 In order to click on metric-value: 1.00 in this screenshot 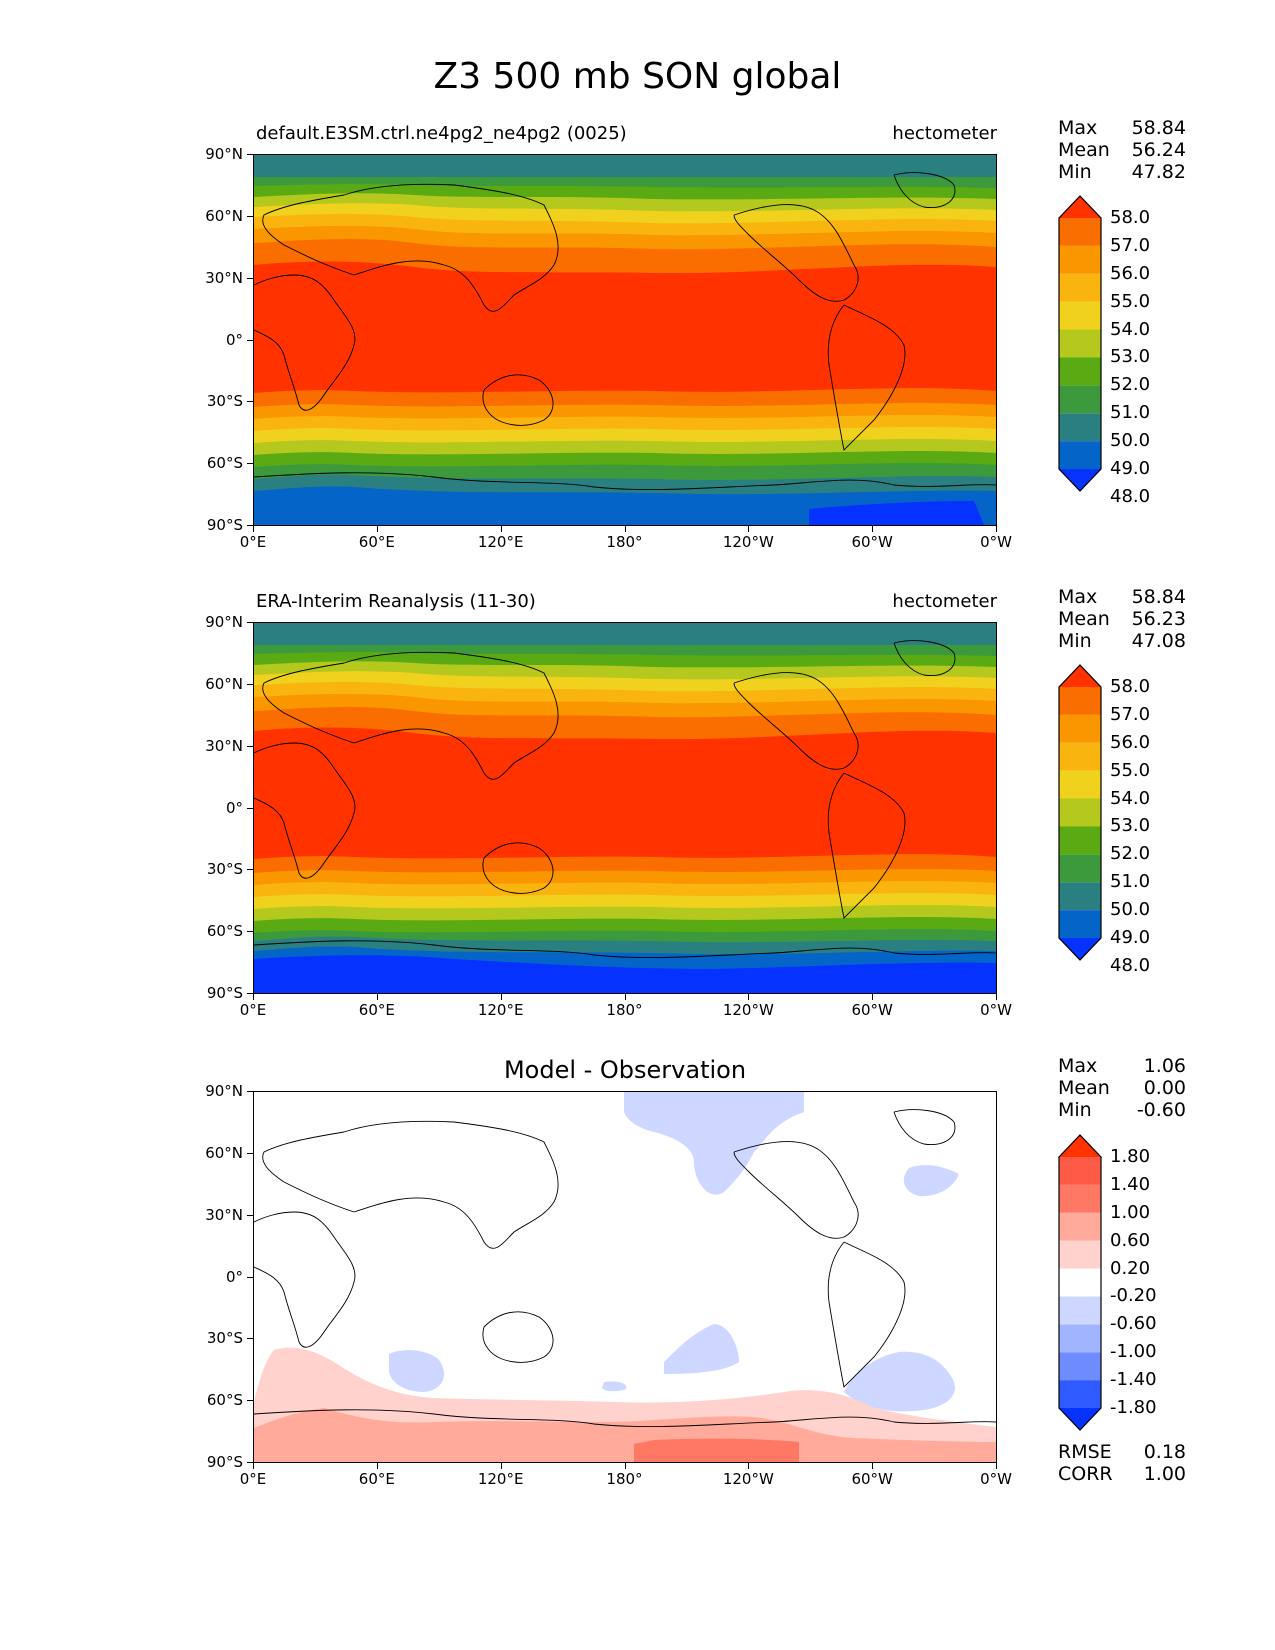, I will do `click(1164, 1474)`.